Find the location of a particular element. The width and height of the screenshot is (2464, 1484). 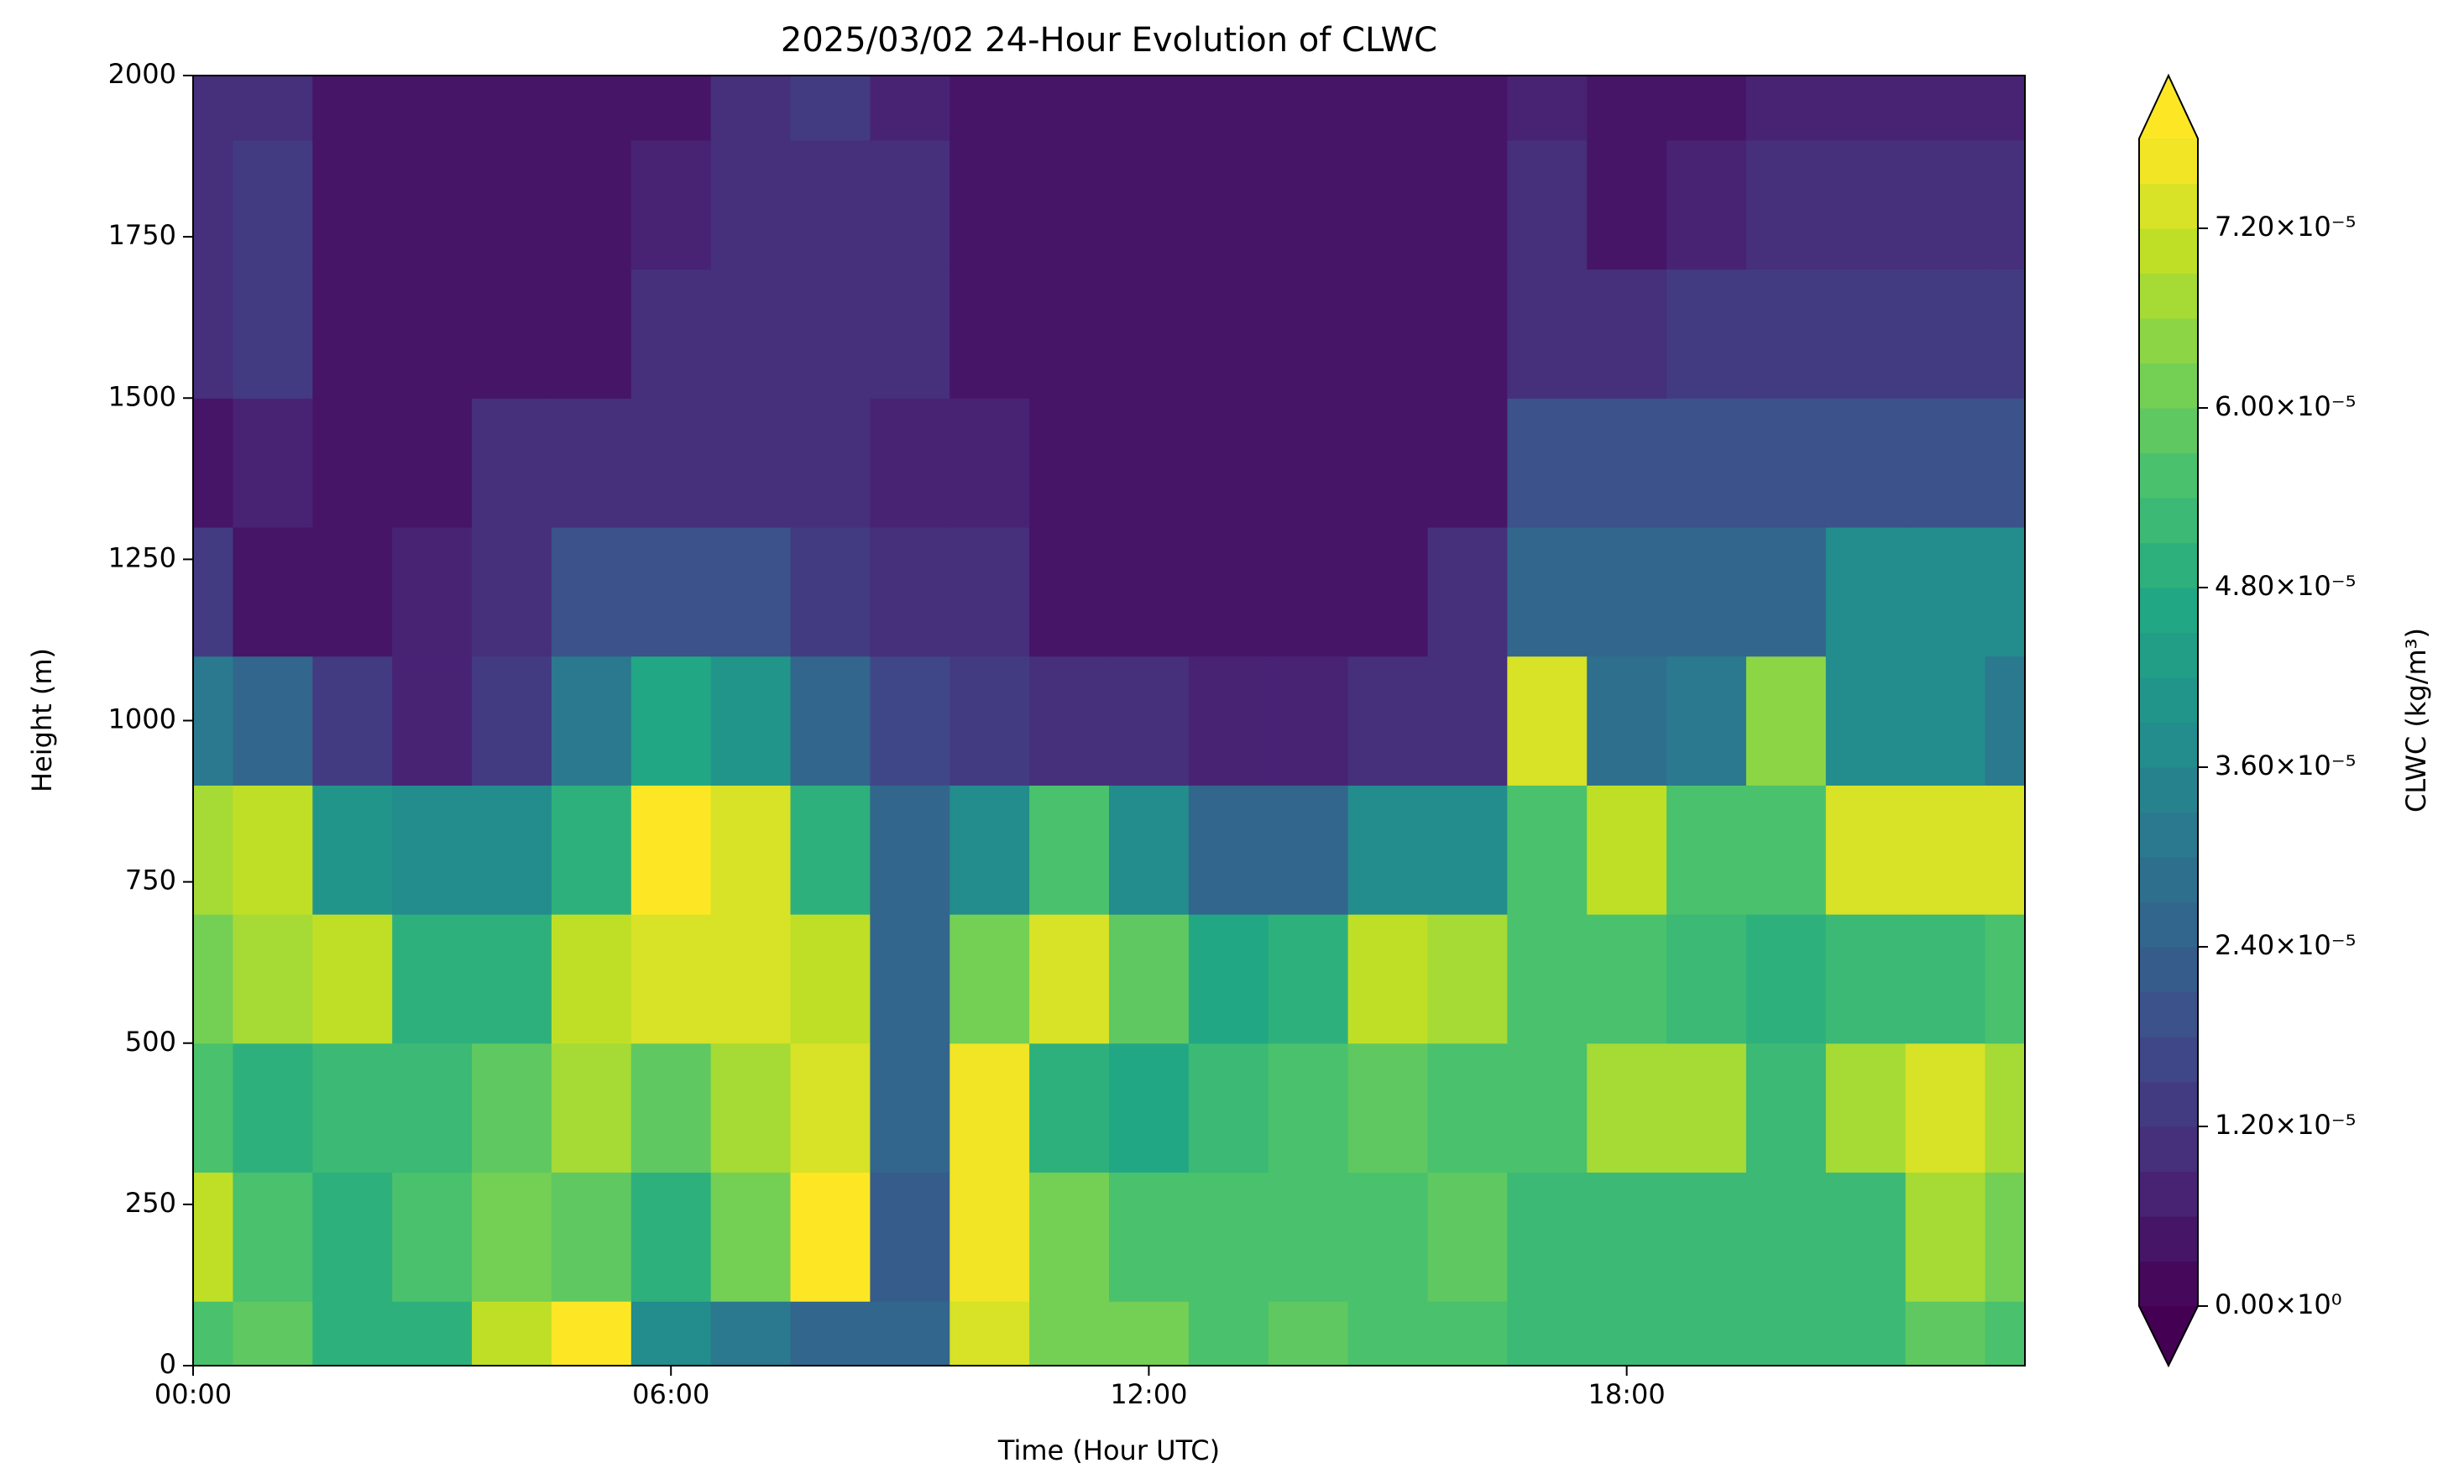

y-tick-label: 1000 is located at coordinates (142, 719).